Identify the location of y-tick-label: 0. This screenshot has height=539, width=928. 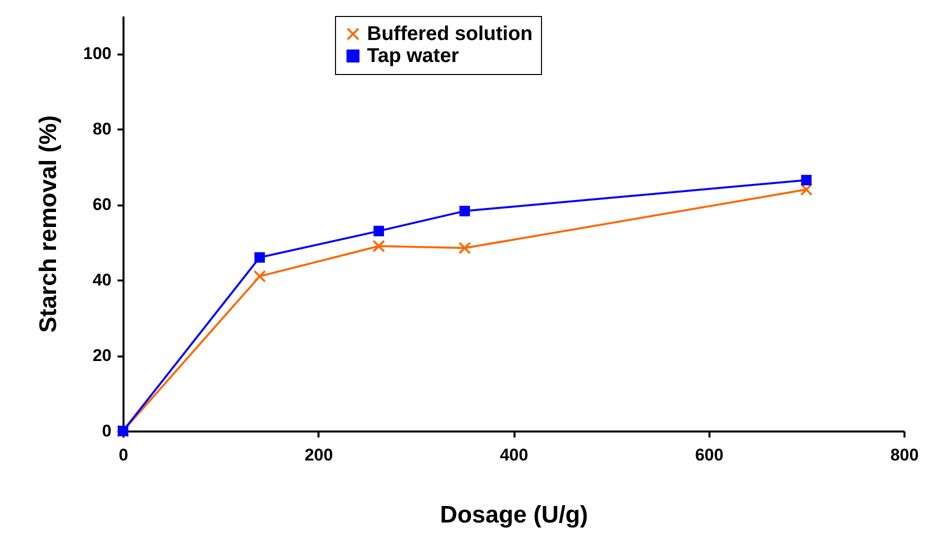
(107, 431).